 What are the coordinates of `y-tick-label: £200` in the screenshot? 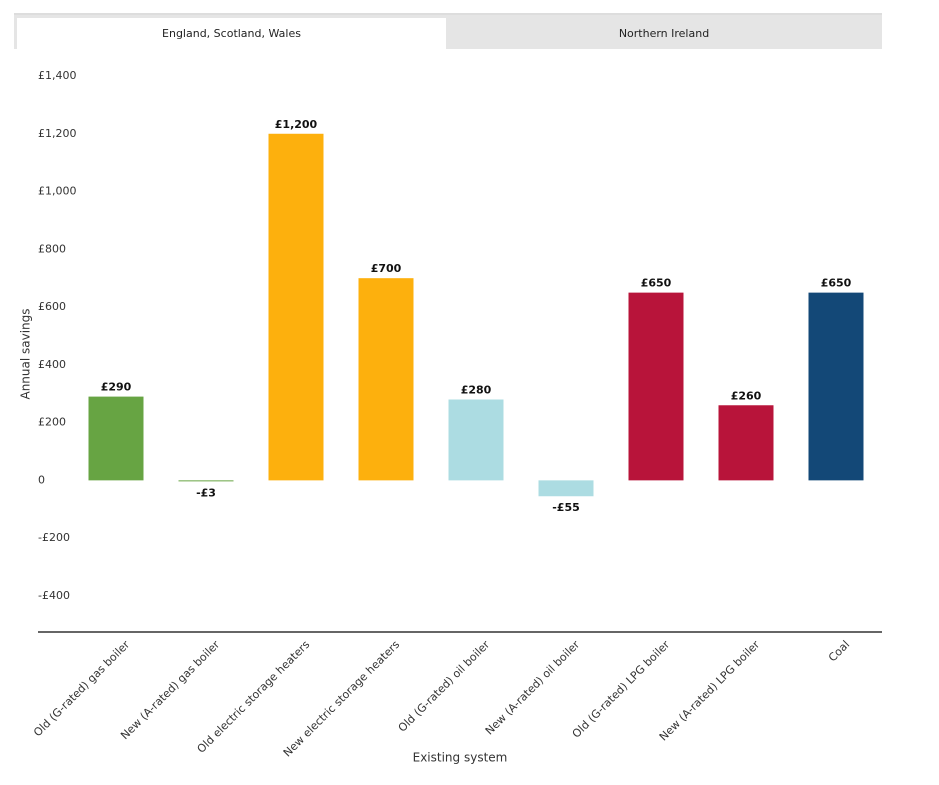 It's located at (52, 422).